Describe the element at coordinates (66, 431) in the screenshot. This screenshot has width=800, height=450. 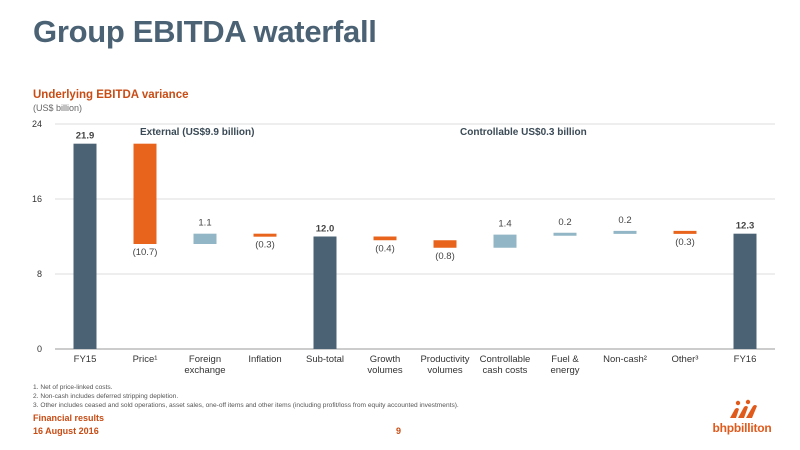
I see `footer-date: 16 August 2016` at that location.